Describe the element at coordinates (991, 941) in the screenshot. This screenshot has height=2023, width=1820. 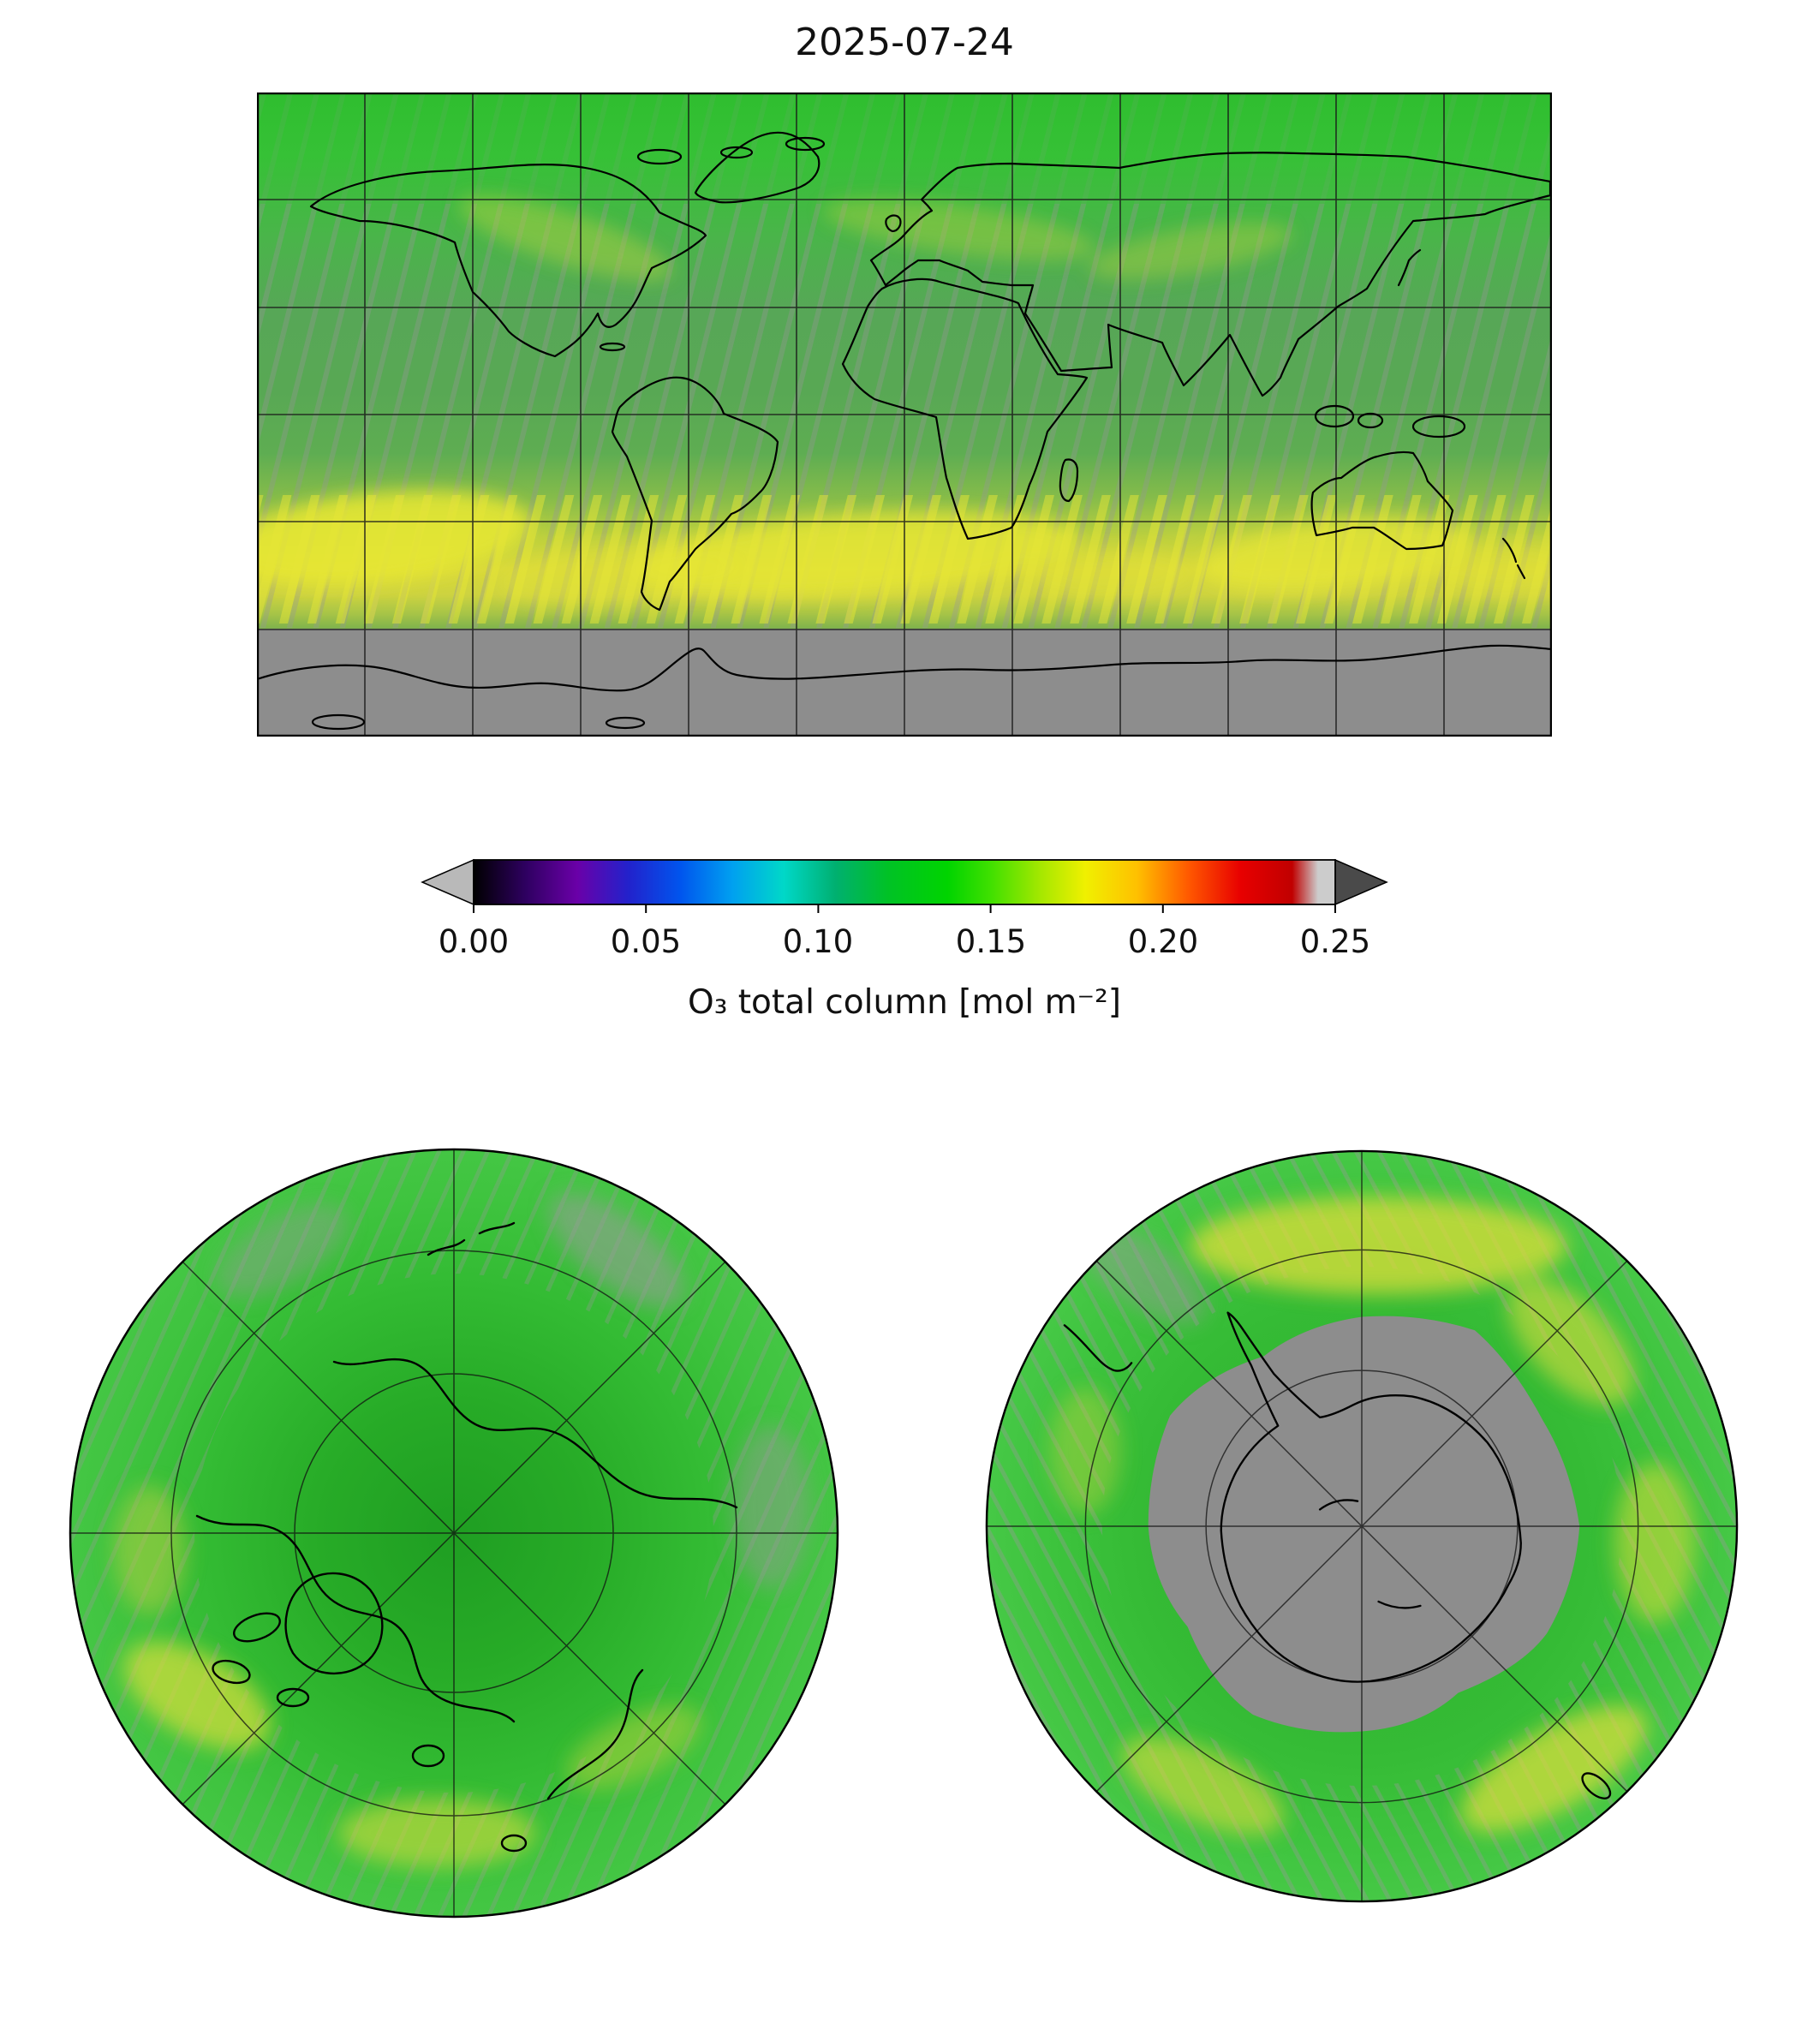
I see `colorbar-tick-3: 0.15` at that location.